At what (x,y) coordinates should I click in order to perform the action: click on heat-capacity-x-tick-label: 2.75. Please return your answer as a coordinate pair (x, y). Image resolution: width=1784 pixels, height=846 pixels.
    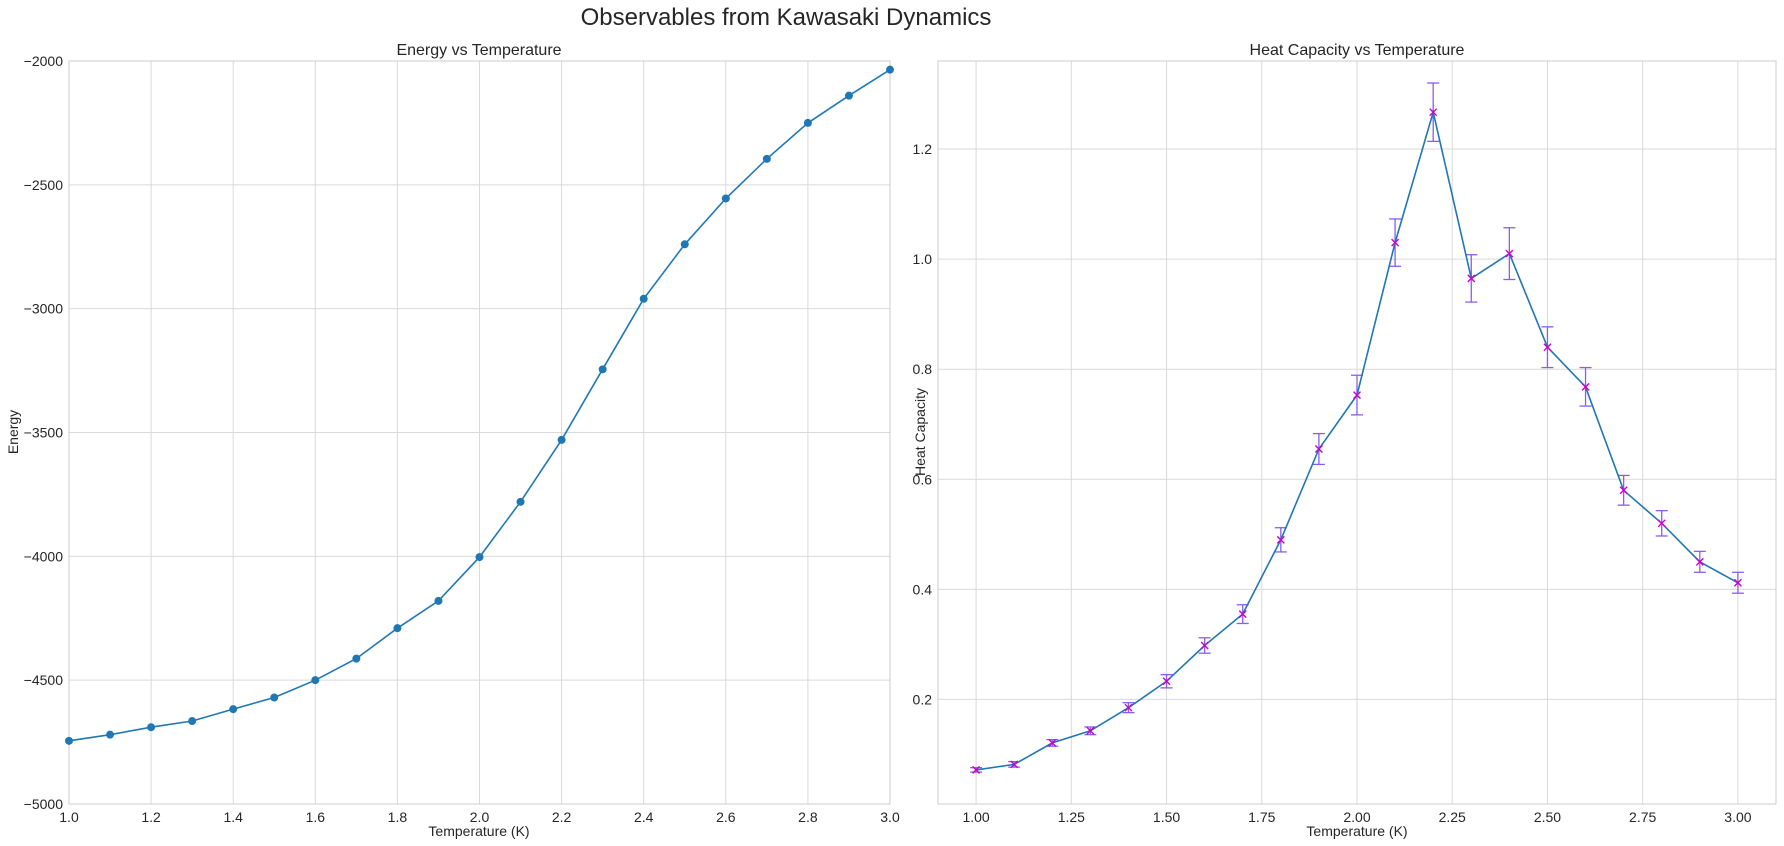
    Looking at the image, I should click on (1642, 817).